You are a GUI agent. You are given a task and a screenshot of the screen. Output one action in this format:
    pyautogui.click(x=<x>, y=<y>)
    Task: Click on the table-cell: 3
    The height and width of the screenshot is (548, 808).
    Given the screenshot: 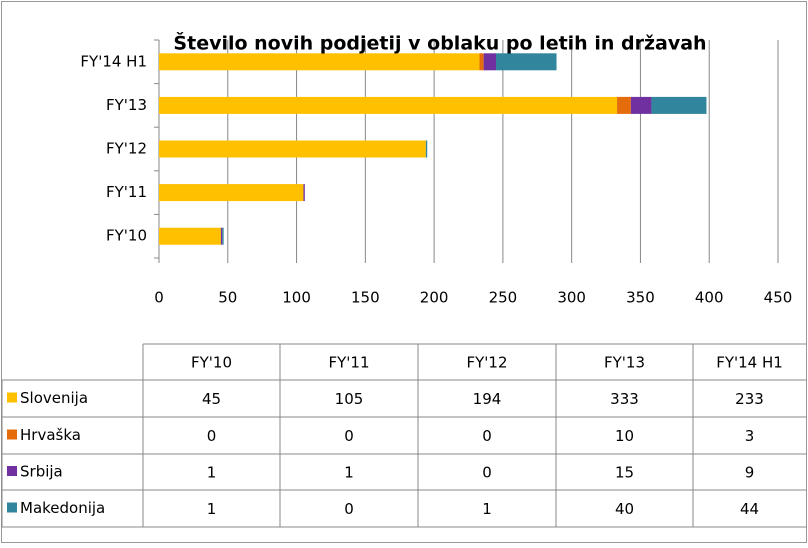 What is the action you would take?
    pyautogui.click(x=750, y=436)
    